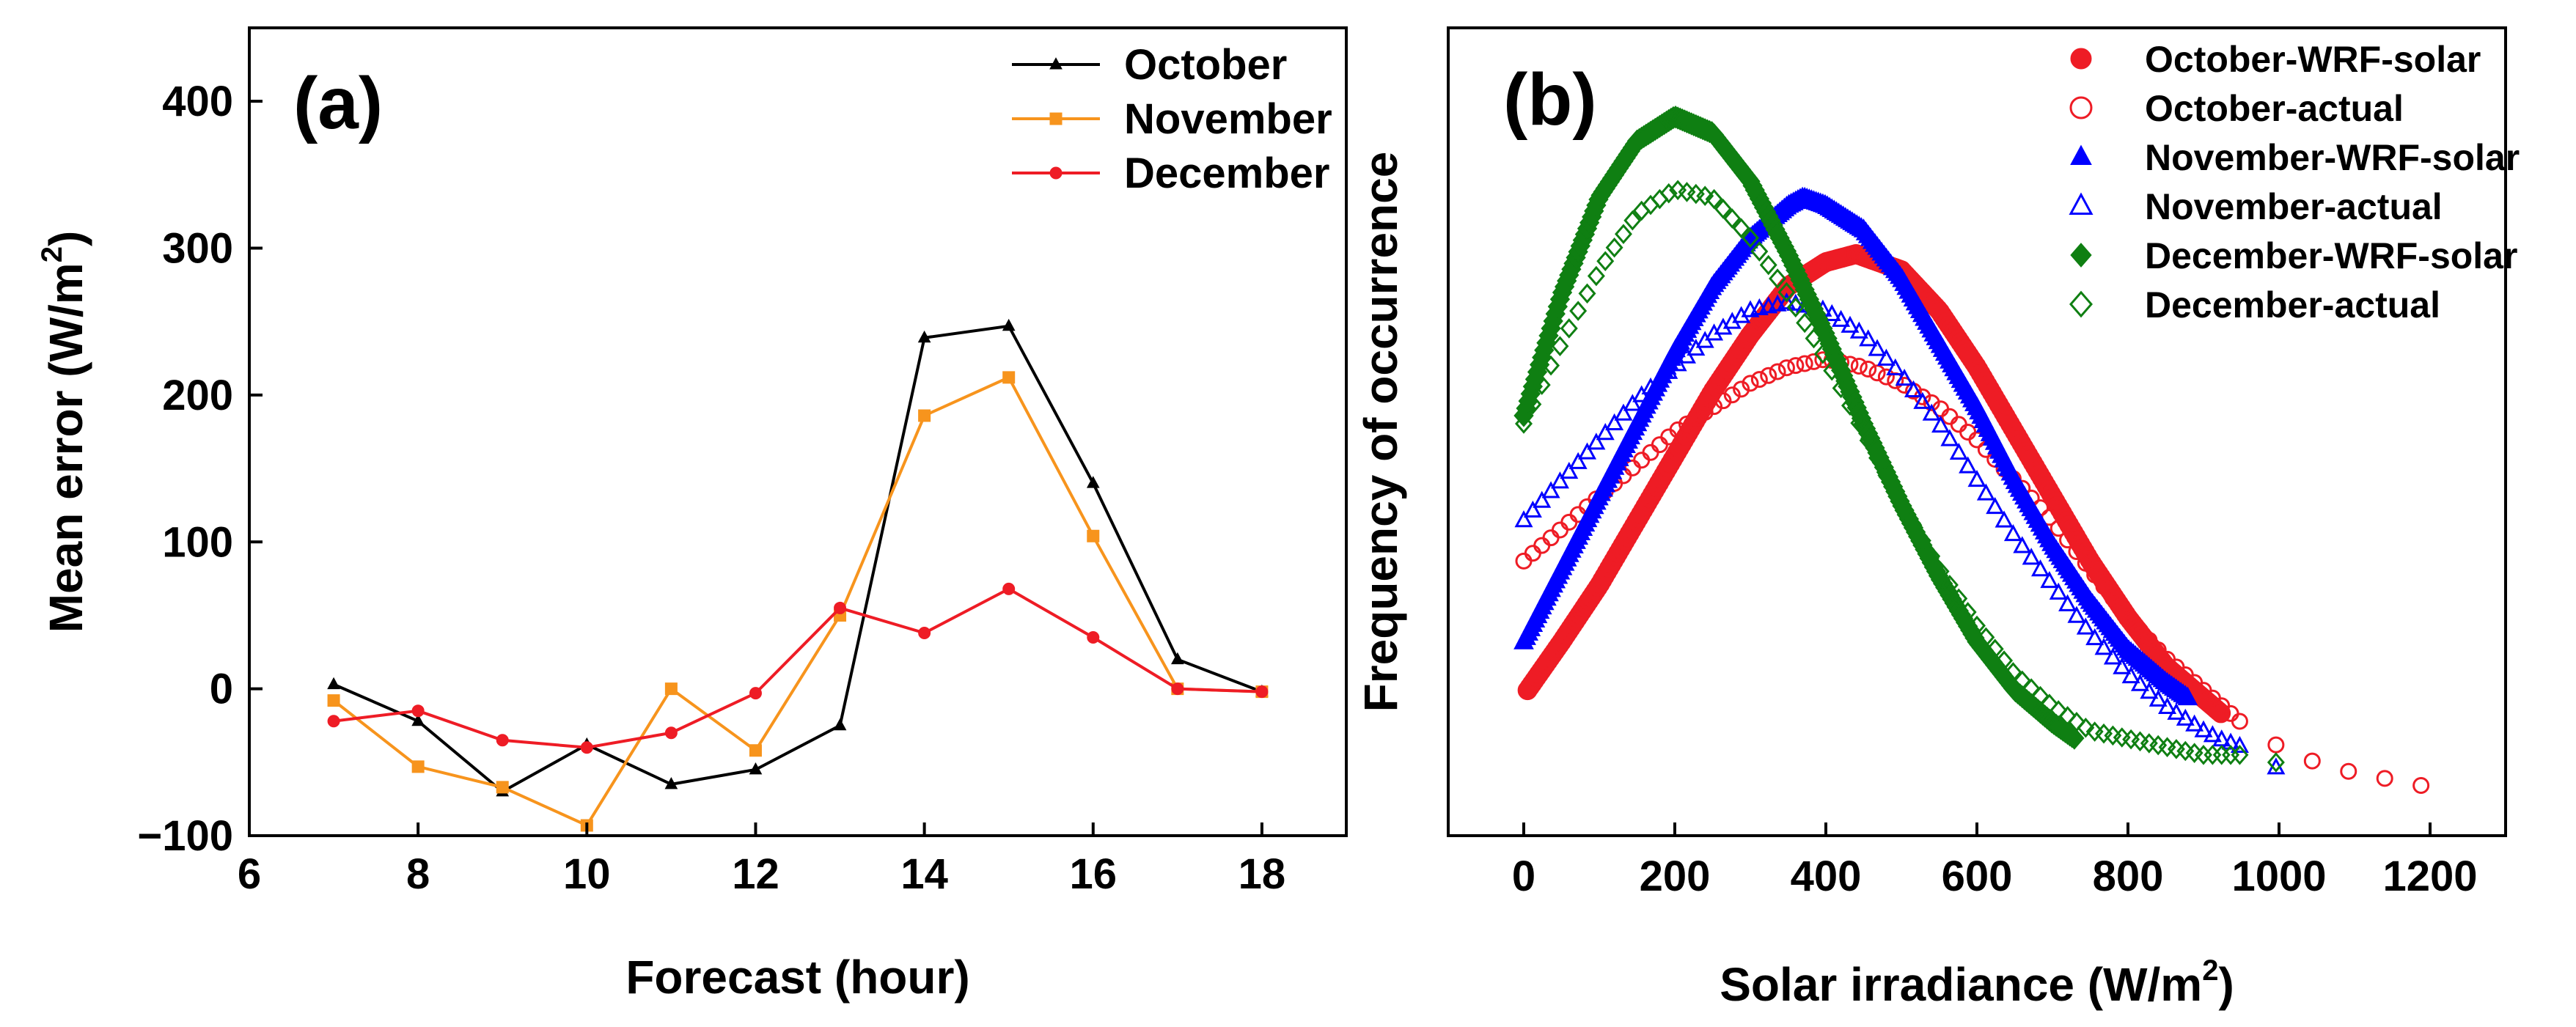  What do you see at coordinates (2075, 738) in the screenshot?
I see `panel-b-point-december-wrf-solar` at bounding box center [2075, 738].